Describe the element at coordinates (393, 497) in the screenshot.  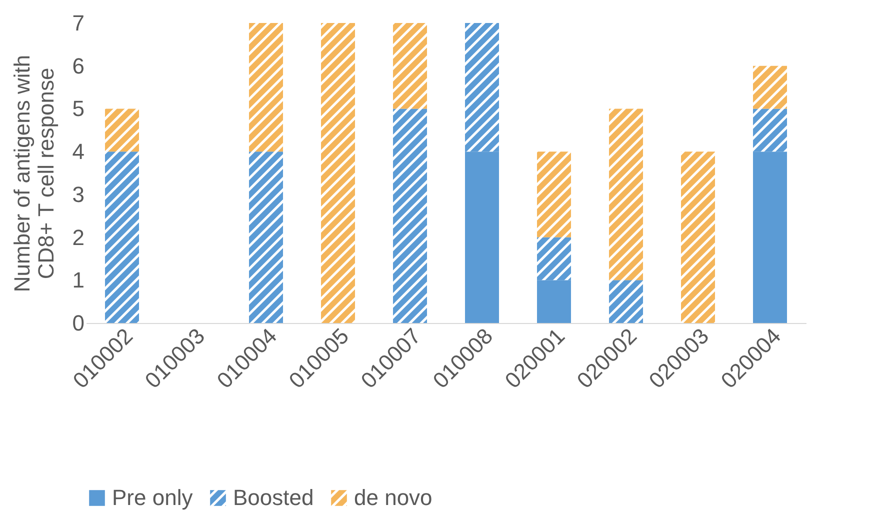
I see `legend-label: de novo` at that location.